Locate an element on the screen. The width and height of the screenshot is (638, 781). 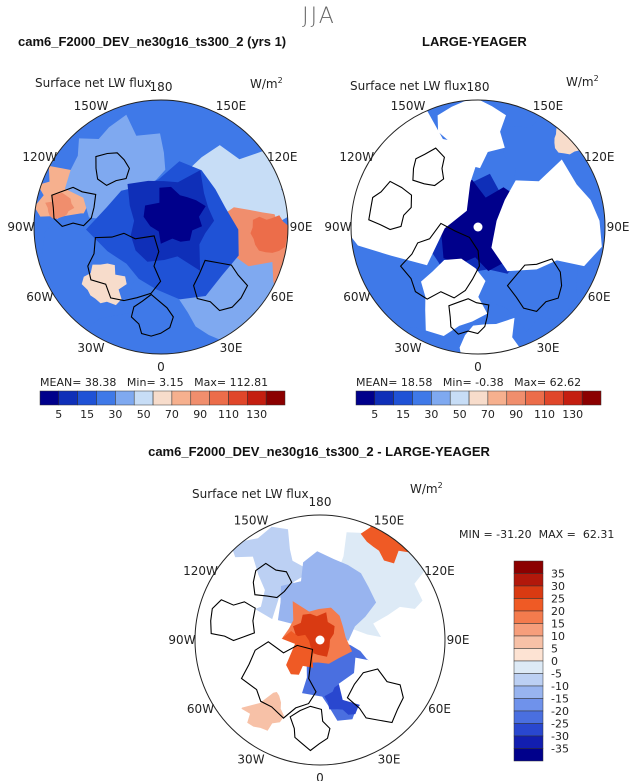
diff-lon-label: 150W is located at coordinates (251, 521).